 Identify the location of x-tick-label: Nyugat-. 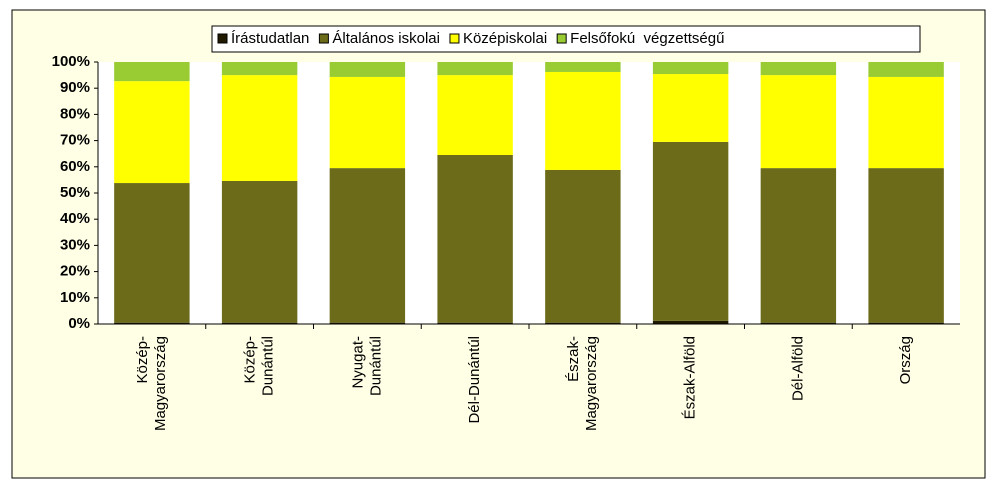
(357, 362).